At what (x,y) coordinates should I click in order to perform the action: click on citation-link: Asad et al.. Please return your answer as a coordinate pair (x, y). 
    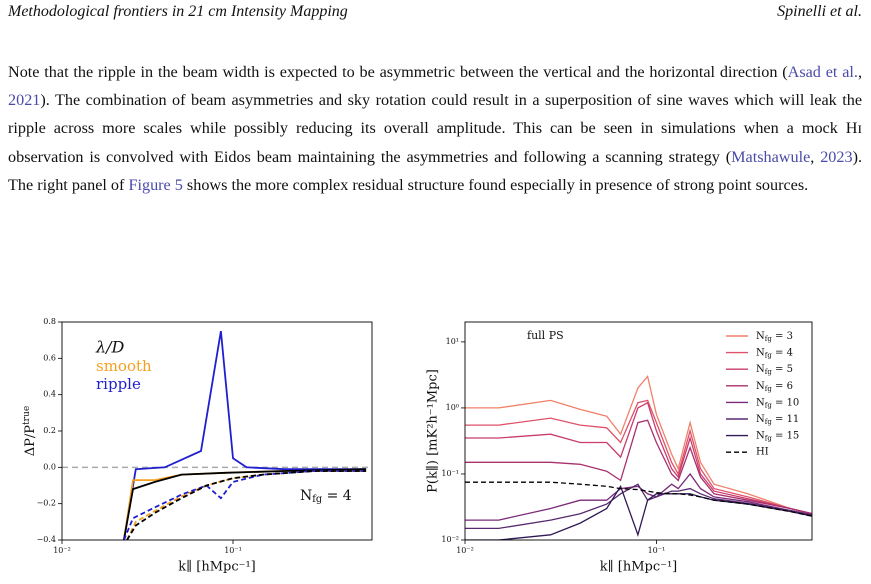
    Looking at the image, I should click on (822, 72).